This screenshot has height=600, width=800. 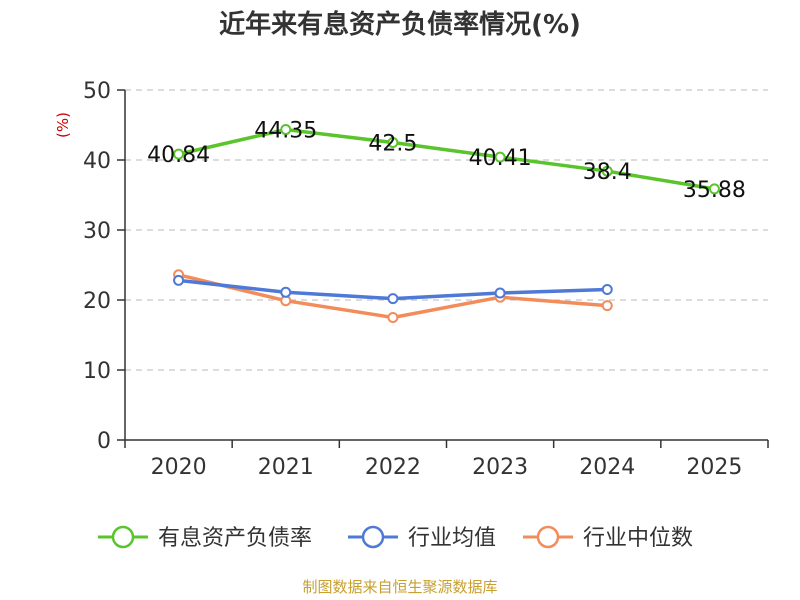 What do you see at coordinates (97, 371) in the screenshot?
I see `y-tick-label: 10` at bounding box center [97, 371].